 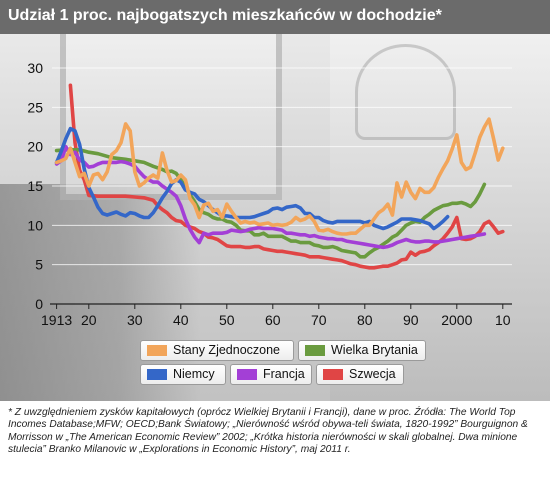 I want to click on x-tick-label: 70, so click(x=319, y=320).